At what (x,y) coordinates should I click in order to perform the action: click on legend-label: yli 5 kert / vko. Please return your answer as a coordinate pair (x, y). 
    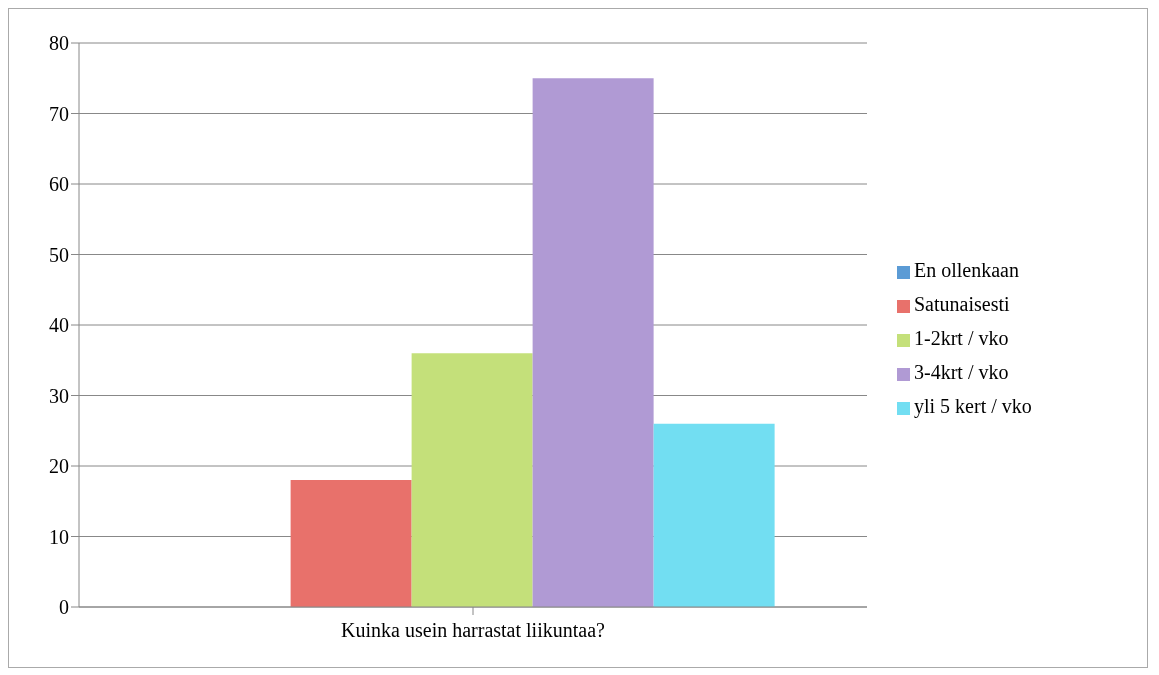
    Looking at the image, I should click on (973, 406).